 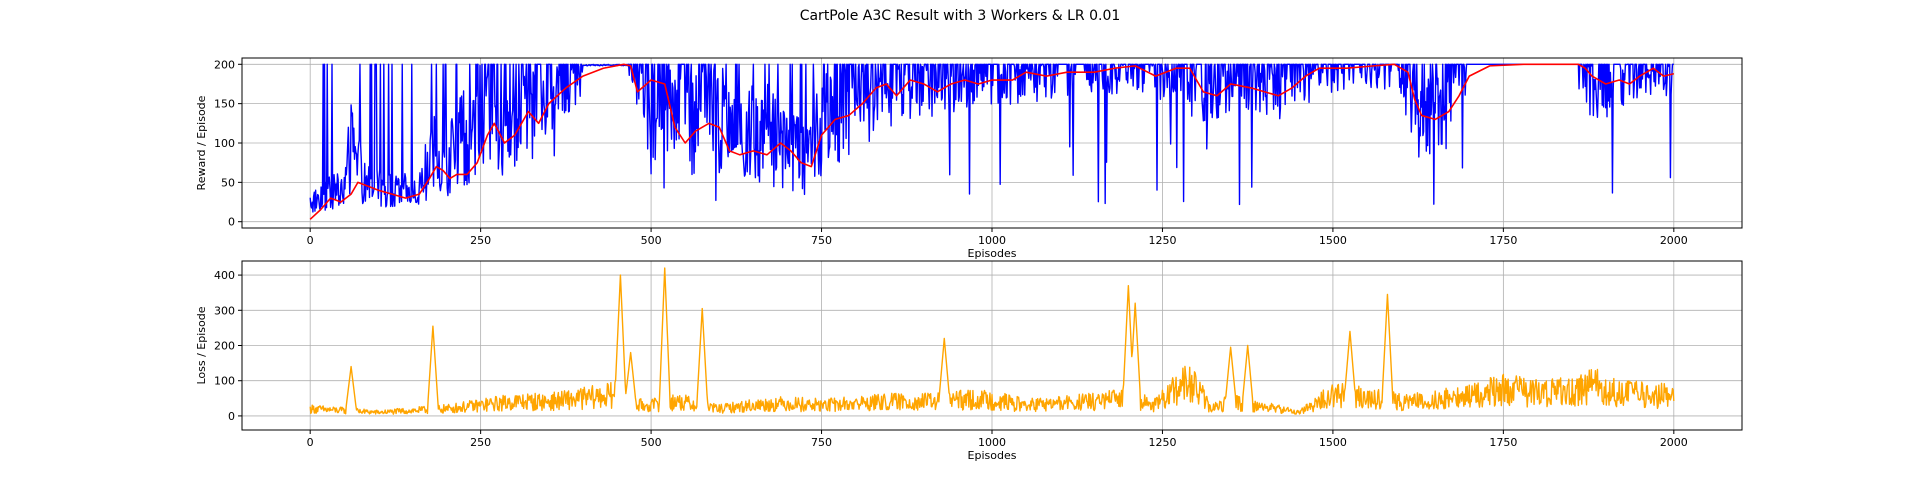 What do you see at coordinates (224, 310) in the screenshot?
I see `y-tick-label: 300` at bounding box center [224, 310].